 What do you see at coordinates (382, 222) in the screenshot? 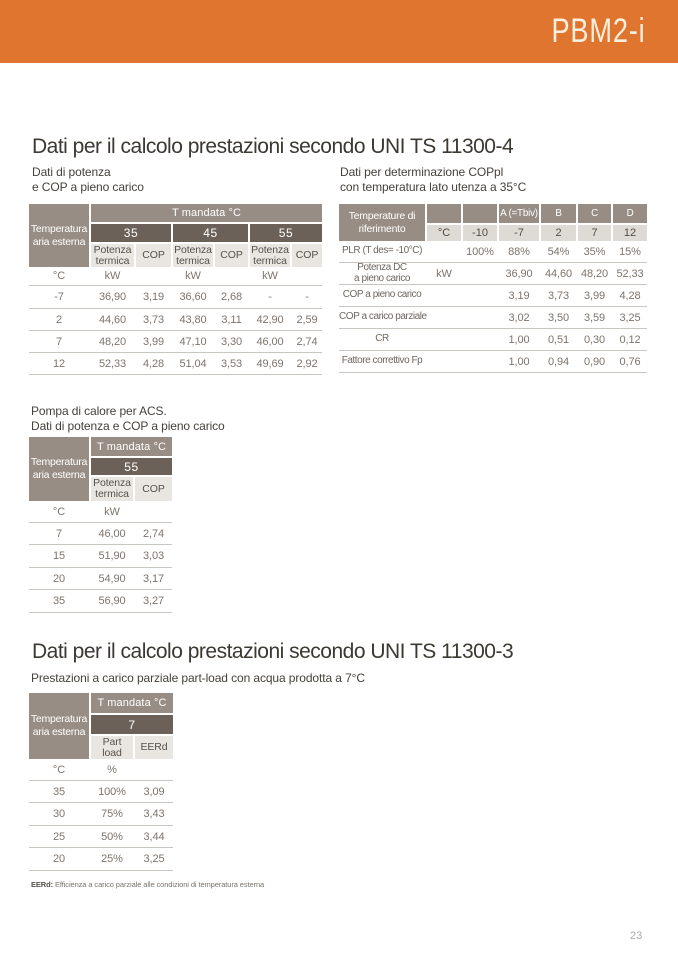
I see `corner-header: Temperature di riferimento` at bounding box center [382, 222].